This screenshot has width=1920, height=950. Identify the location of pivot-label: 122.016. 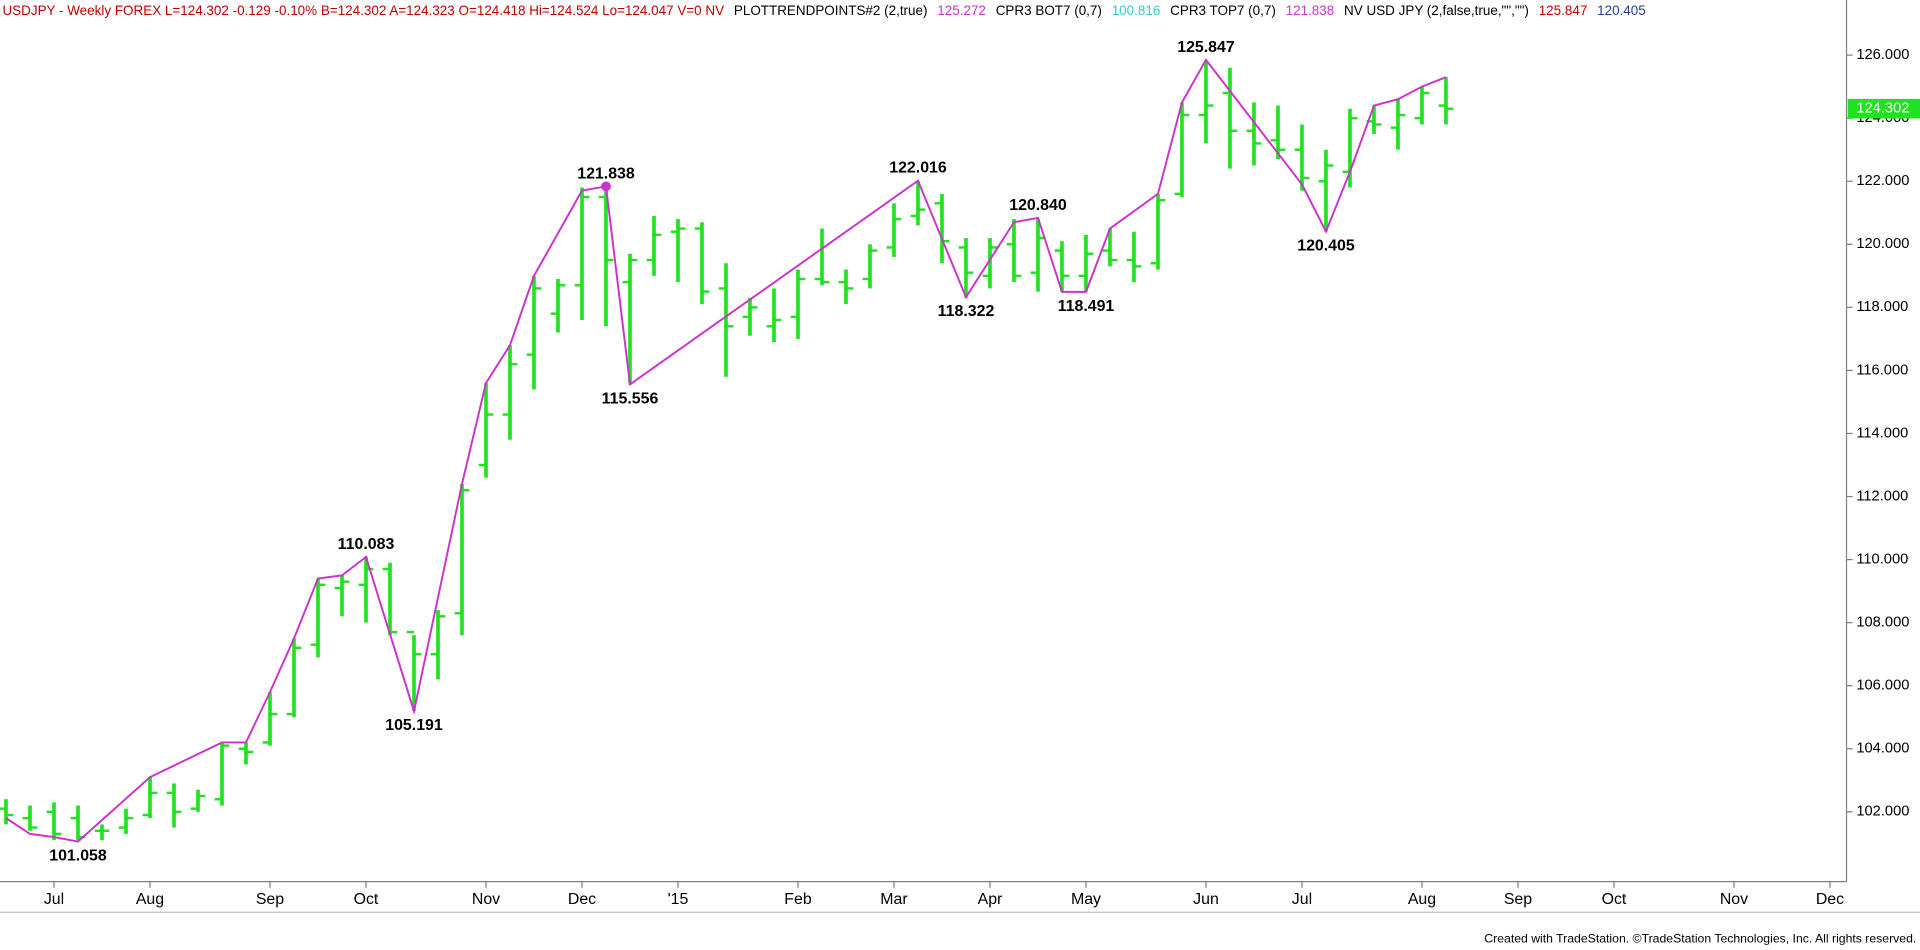
(918, 168).